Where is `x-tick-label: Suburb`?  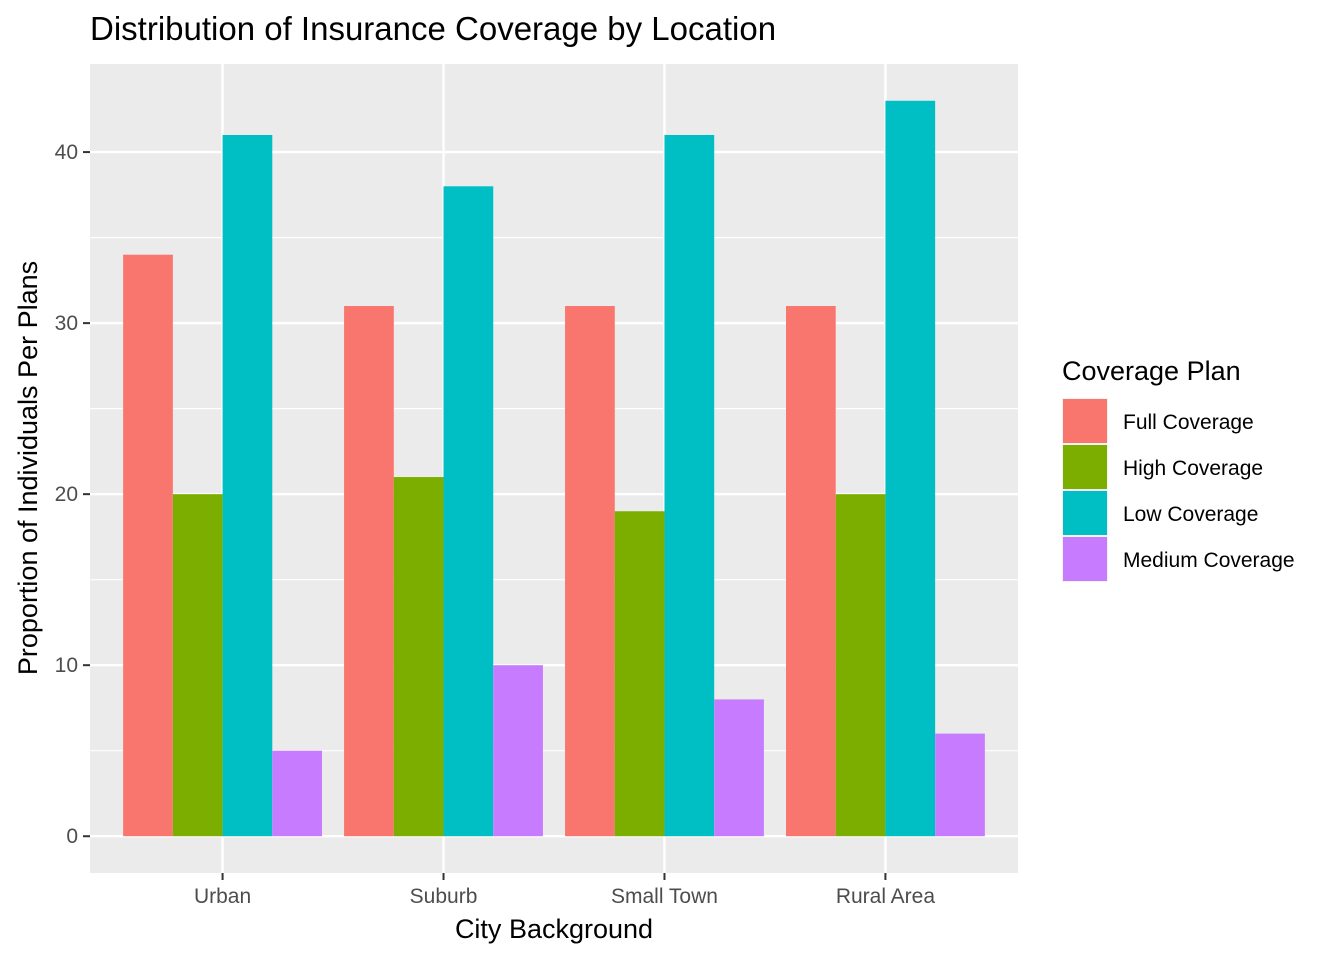
x-tick-label: Suburb is located at coordinates (444, 896).